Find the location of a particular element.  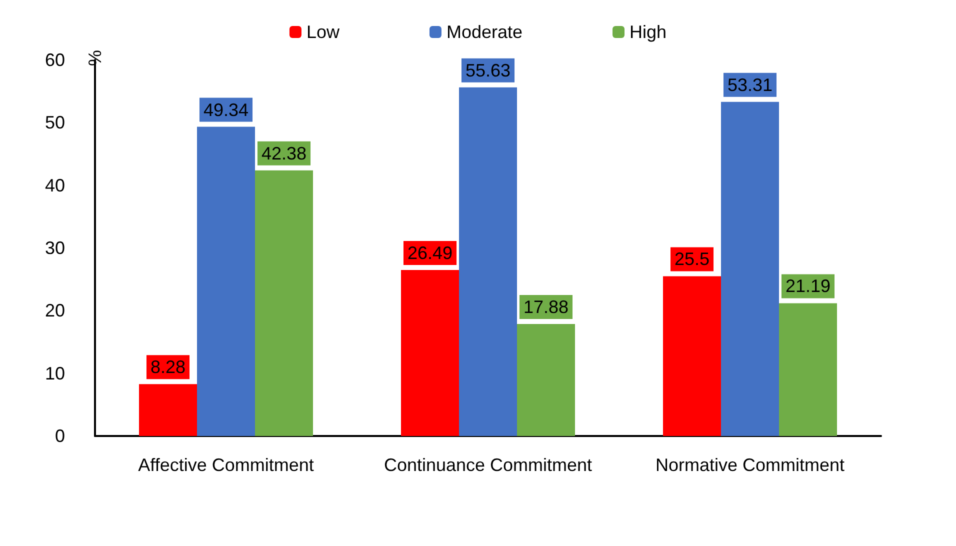

data-label: 8.28 is located at coordinates (168, 367).